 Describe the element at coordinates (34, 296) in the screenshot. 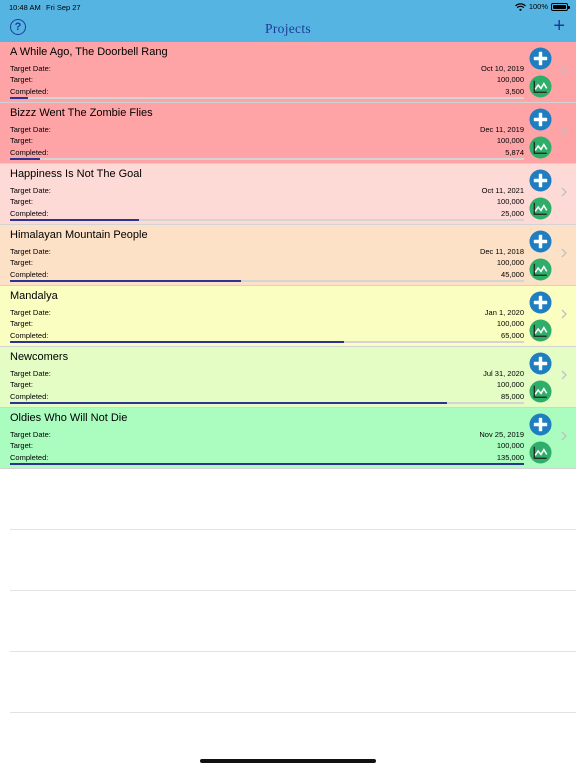

I see `project-title: Mandalya` at that location.